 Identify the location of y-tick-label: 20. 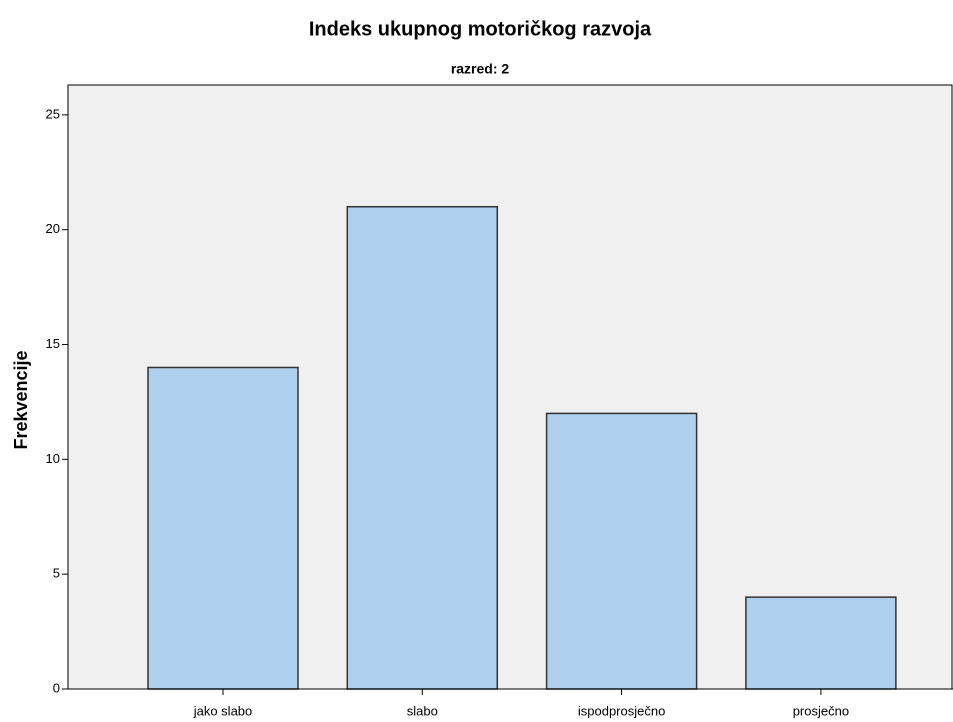
(53, 228).